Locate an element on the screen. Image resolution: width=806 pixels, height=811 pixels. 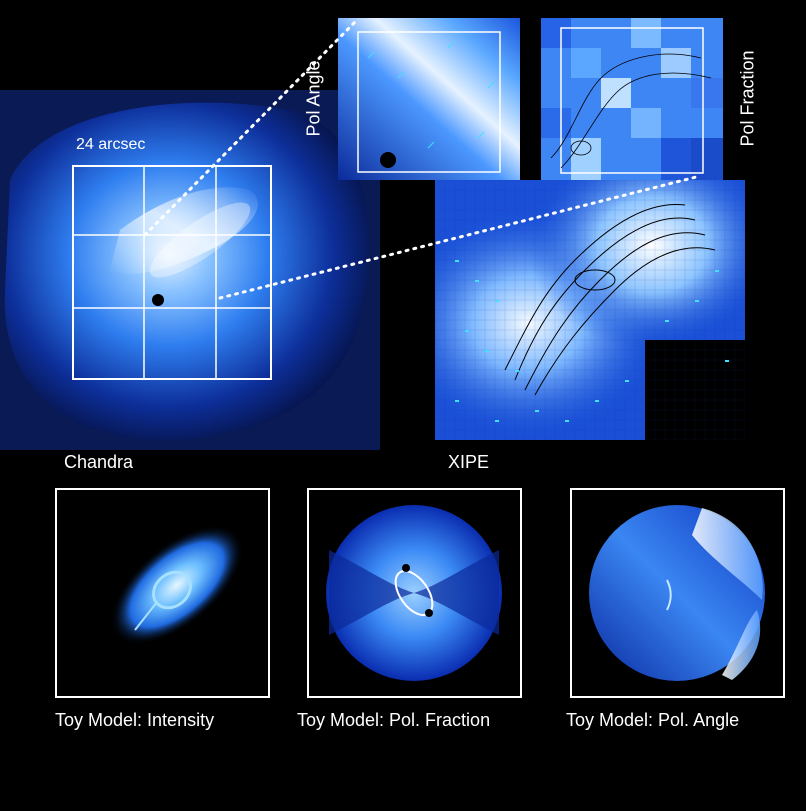
chandra-label: Chandra is located at coordinates (99, 462).